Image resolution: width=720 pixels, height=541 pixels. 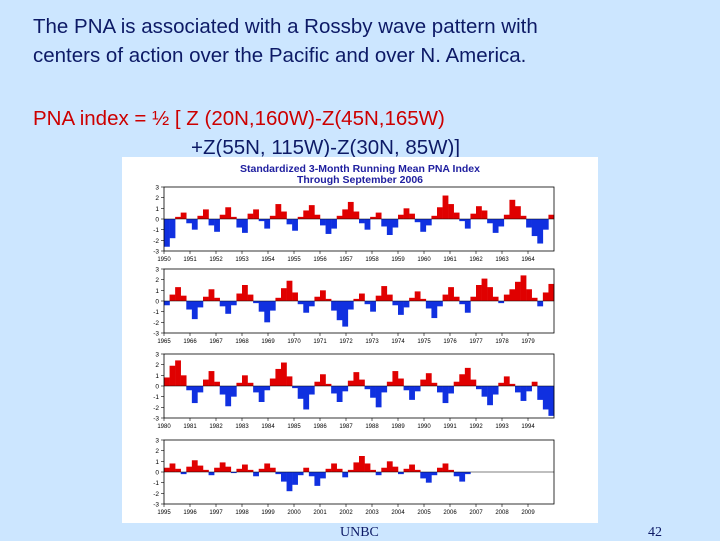 What do you see at coordinates (157, 473) in the screenshot?
I see `y-tick-label: 0` at bounding box center [157, 473].